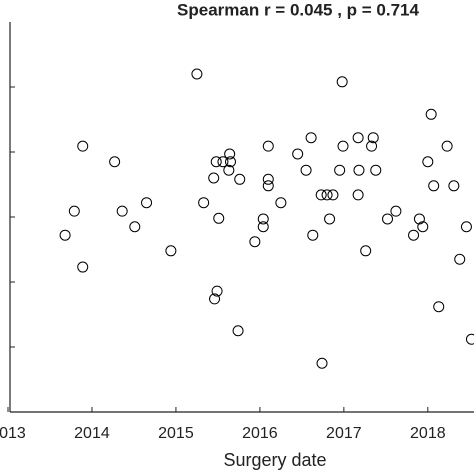 The height and width of the screenshot is (474, 474). Describe the element at coordinates (13, 433) in the screenshot. I see `x-tick-label: 2013` at that location.